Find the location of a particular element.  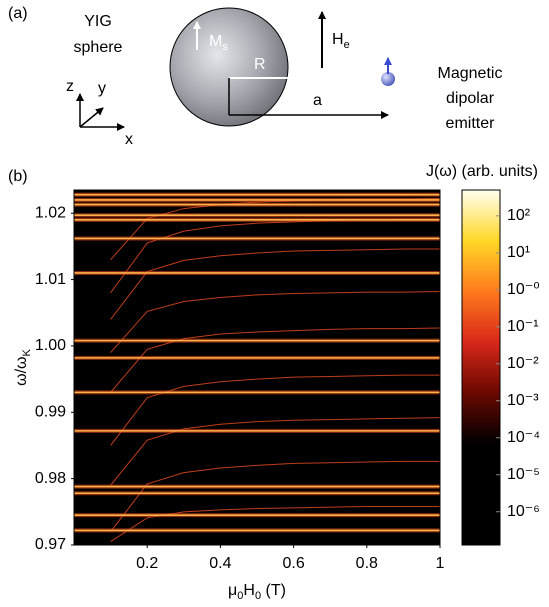

distance-label: a is located at coordinates (317, 100).